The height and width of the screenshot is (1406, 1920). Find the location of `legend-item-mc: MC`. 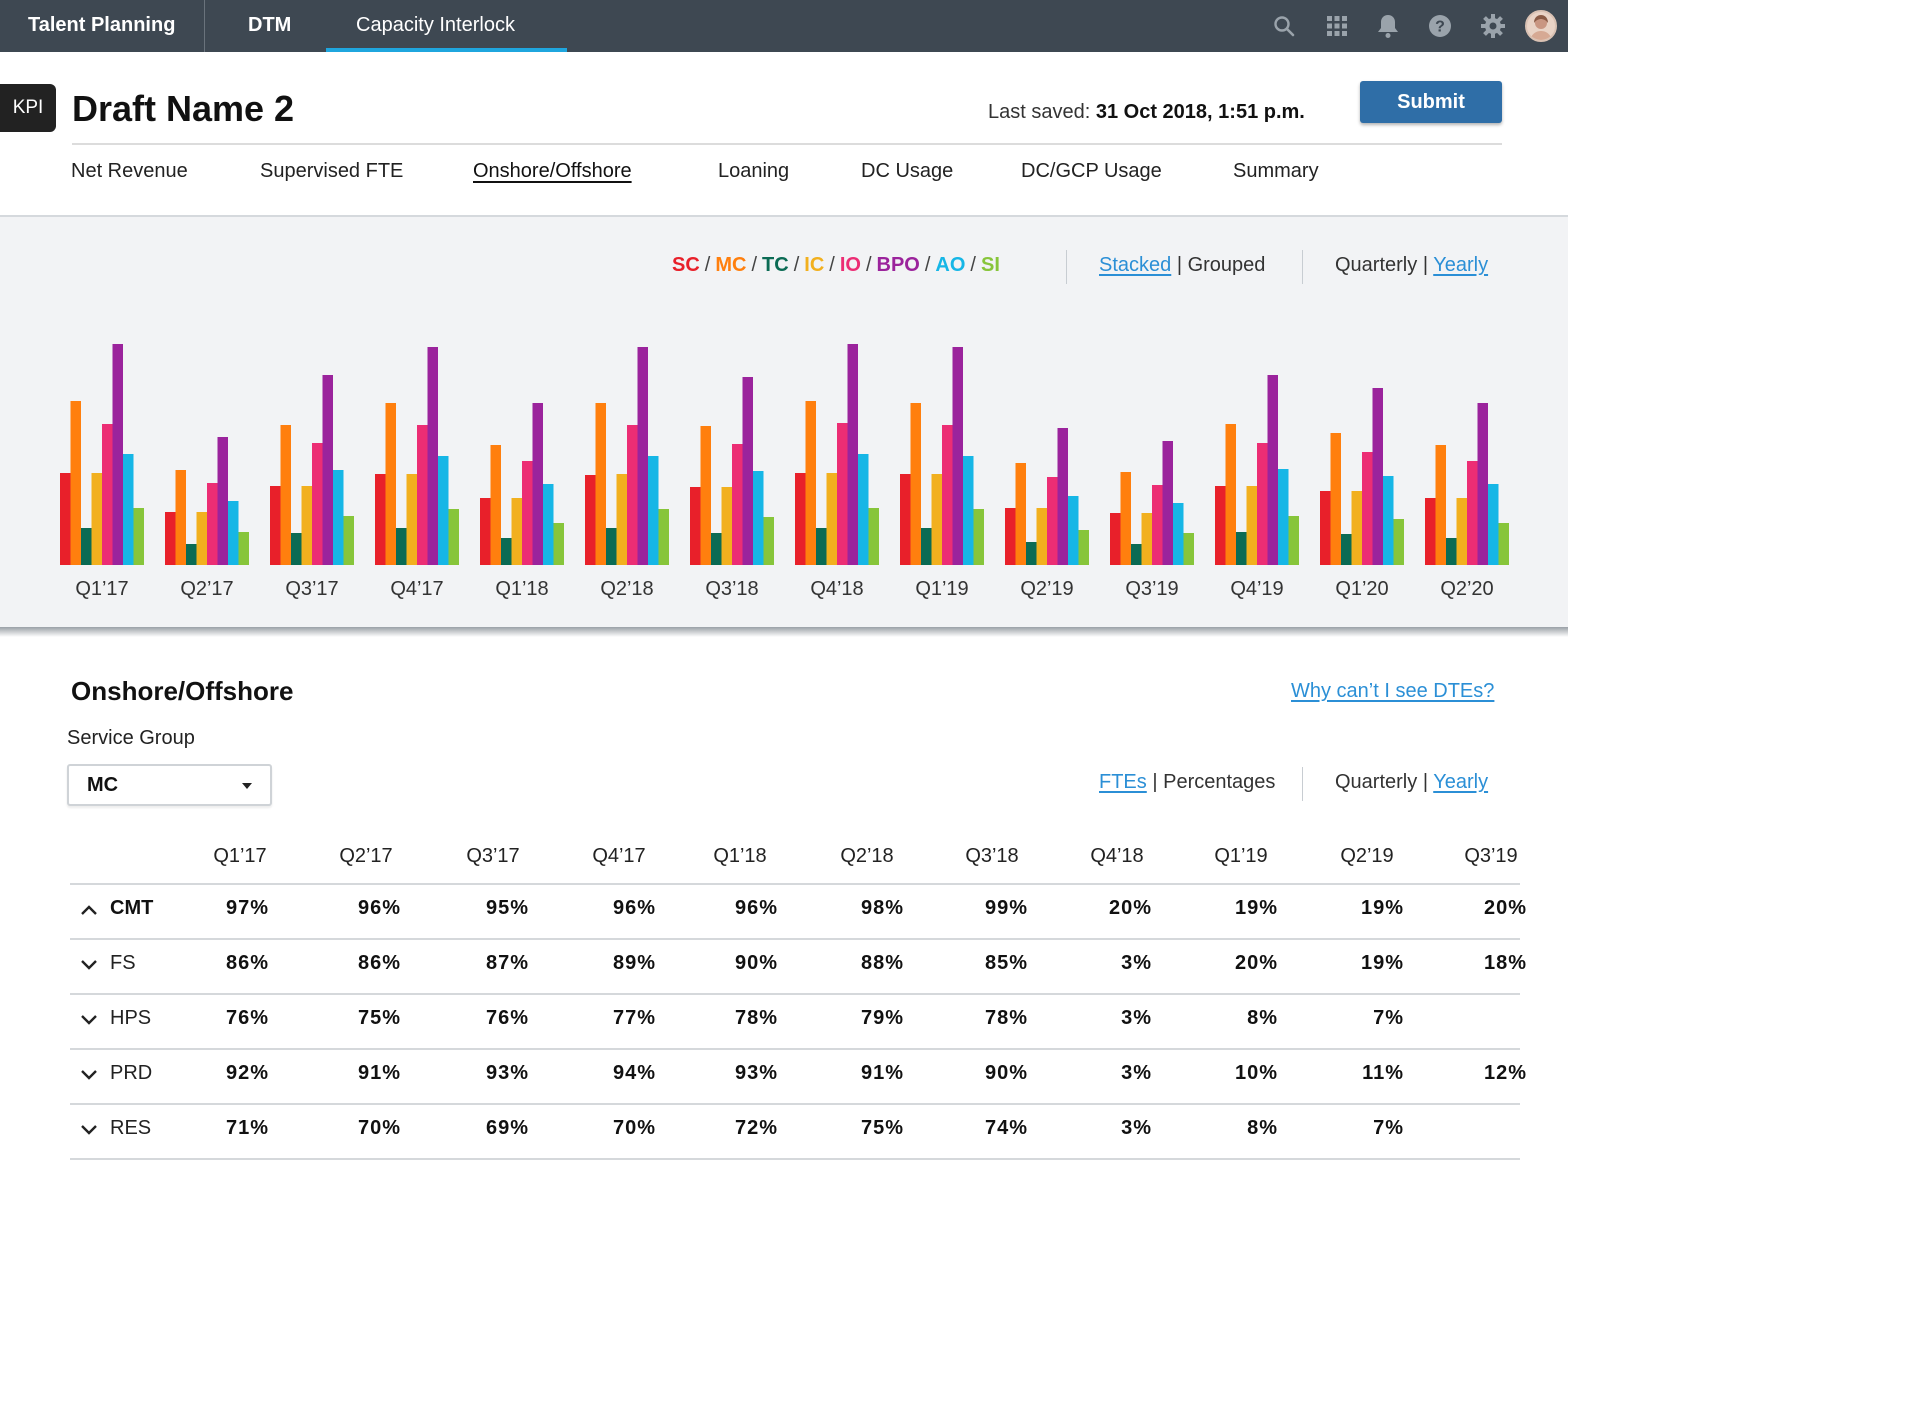

legend-item-mc: MC is located at coordinates (731, 265).